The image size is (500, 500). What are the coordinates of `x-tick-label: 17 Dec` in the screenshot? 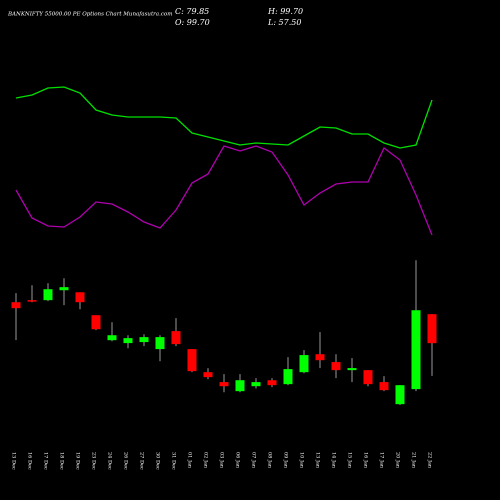 It's located at (46, 461).